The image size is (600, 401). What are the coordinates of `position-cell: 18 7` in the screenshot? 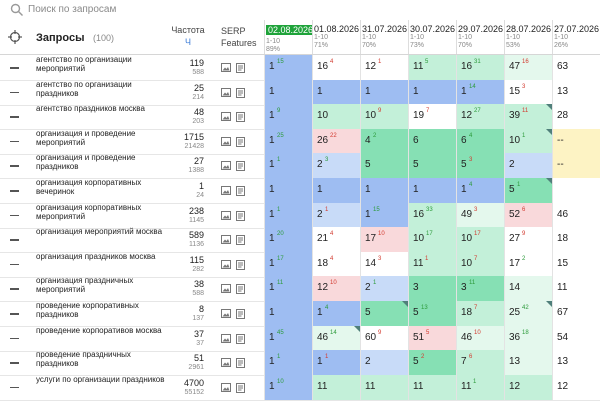 It's located at (480, 313).